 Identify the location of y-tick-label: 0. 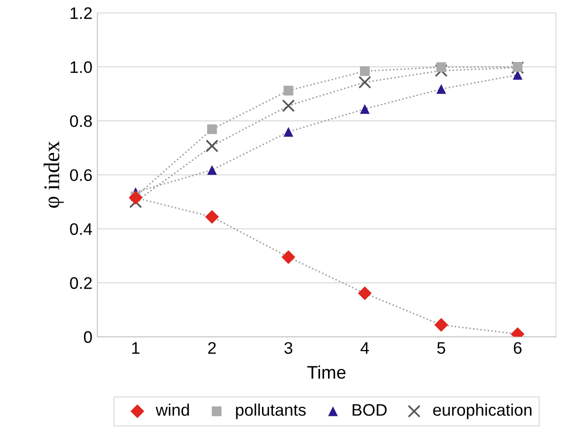
(88, 337).